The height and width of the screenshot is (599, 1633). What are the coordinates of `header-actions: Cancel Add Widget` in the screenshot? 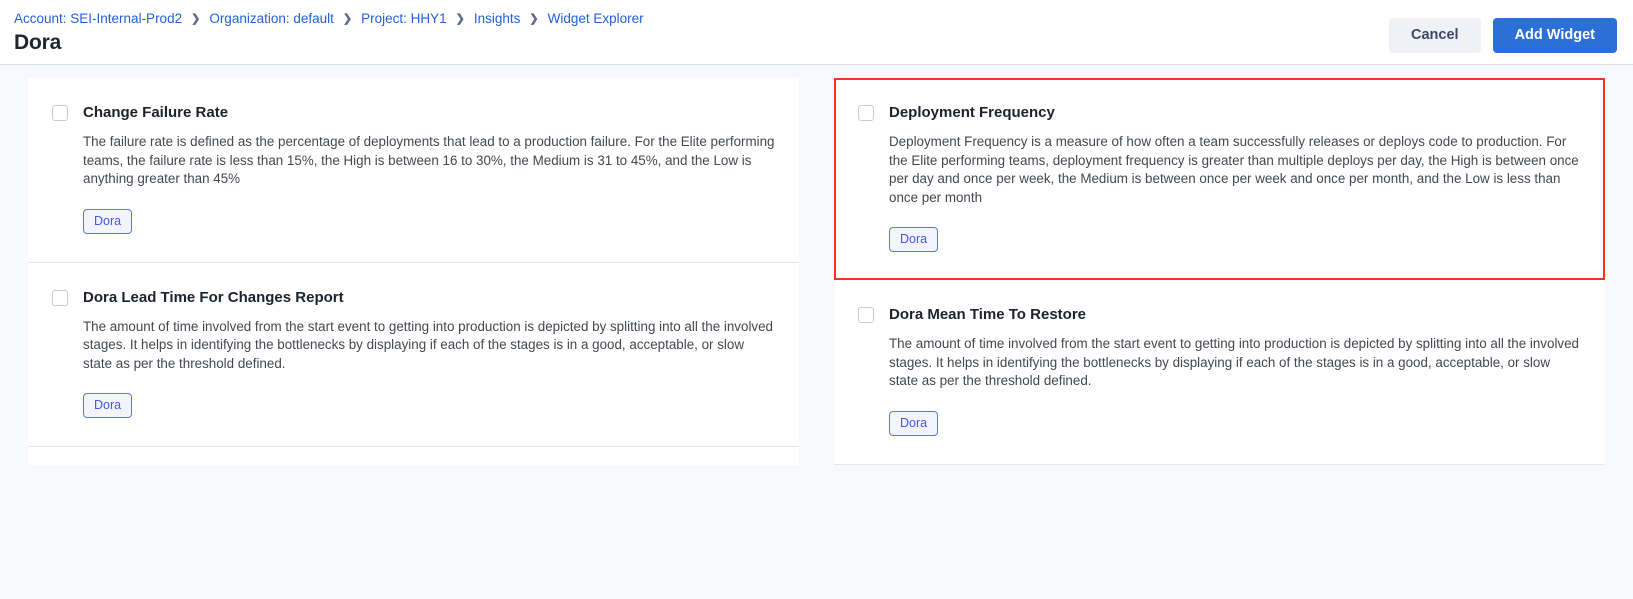 It's located at (1503, 35).